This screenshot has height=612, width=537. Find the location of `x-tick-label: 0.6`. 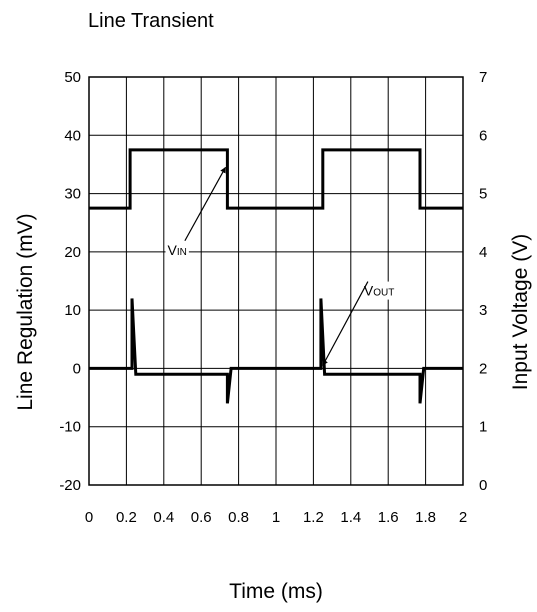

x-tick-label: 0.6 is located at coordinates (201, 517).